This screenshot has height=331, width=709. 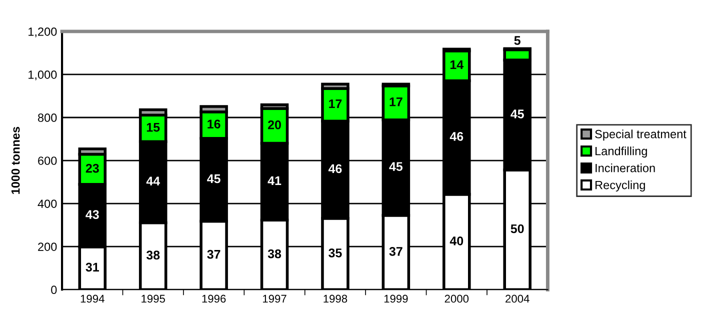 I want to click on x-tick-label: 1996, so click(x=214, y=298).